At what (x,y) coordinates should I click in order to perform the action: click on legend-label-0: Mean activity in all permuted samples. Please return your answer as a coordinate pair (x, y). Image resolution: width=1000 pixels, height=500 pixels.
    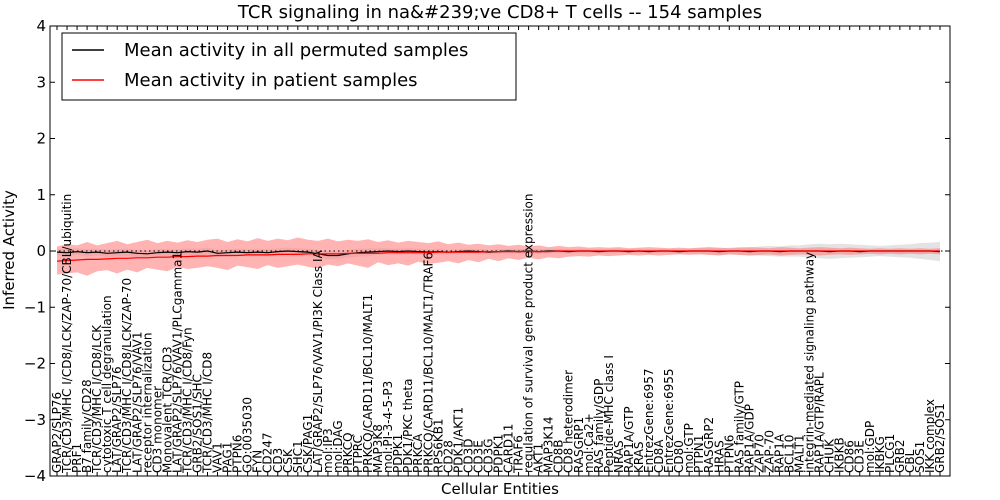
    Looking at the image, I should click on (296, 50).